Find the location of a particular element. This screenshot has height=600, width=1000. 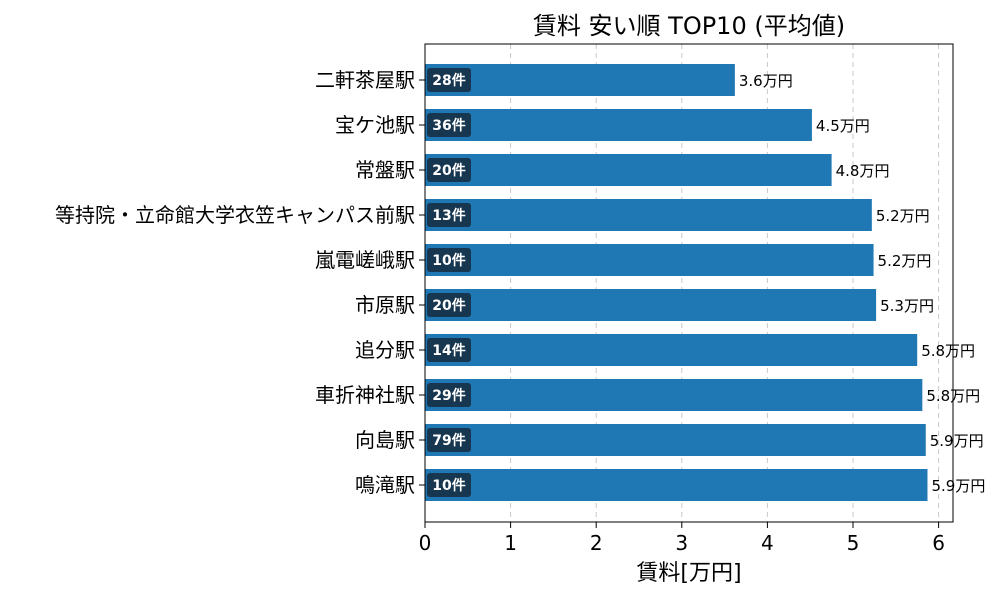

x-tick-label: 3 is located at coordinates (681, 543).